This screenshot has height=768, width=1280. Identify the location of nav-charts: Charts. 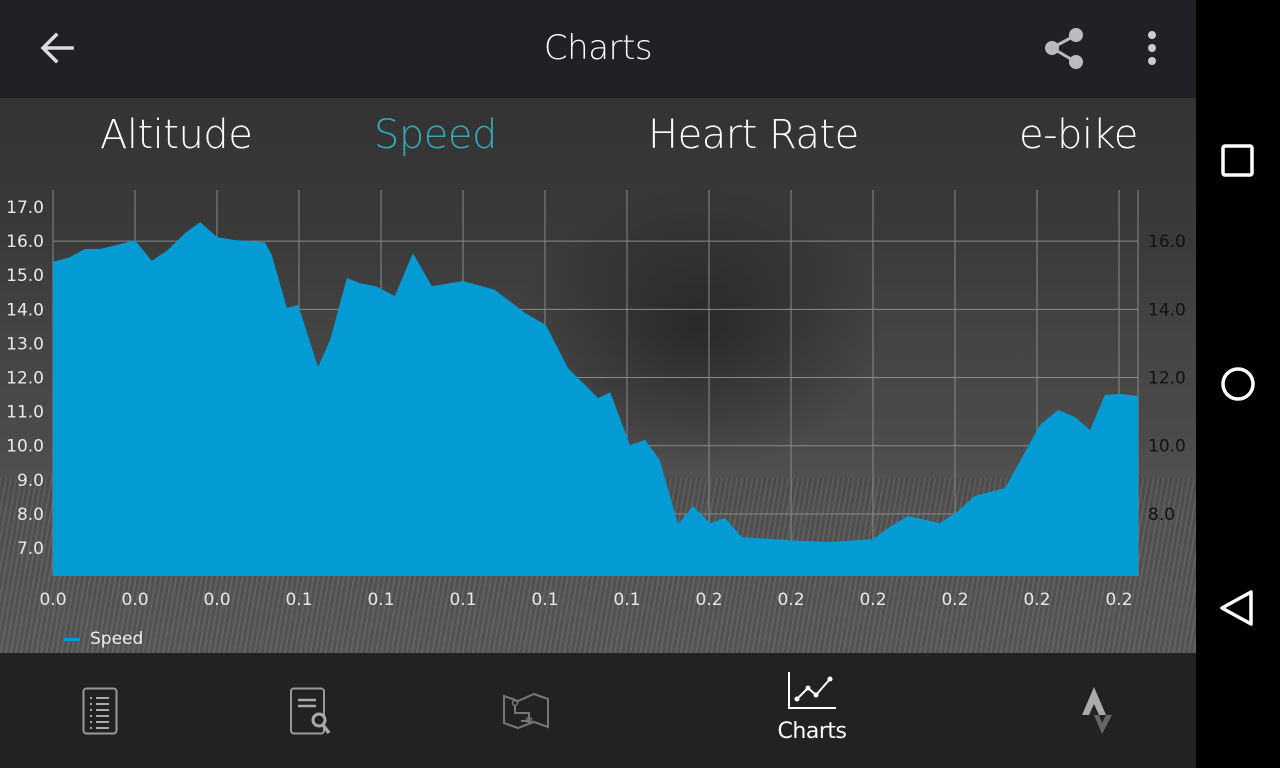
(812, 710).